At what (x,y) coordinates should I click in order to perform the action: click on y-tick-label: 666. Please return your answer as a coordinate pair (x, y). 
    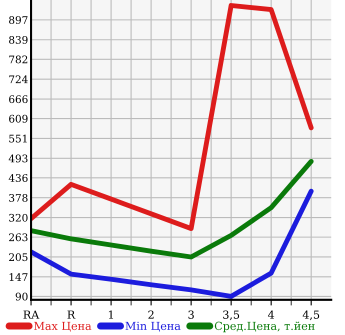
    Looking at the image, I should click on (18, 99).